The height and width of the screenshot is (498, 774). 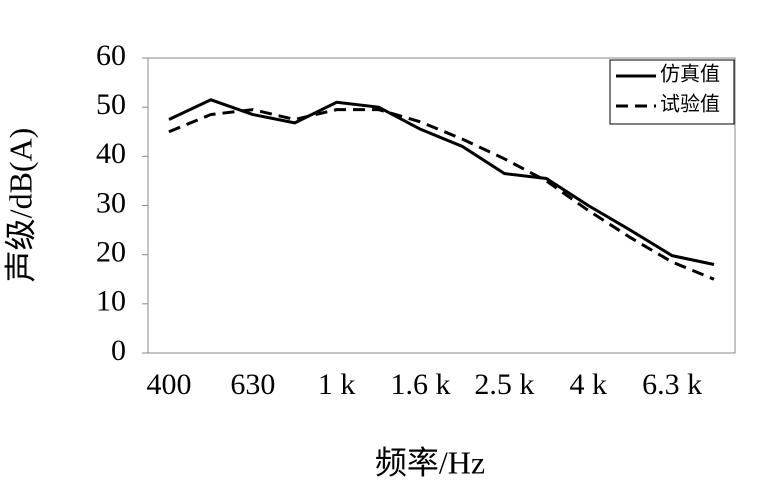 I want to click on x-tick-label: 6.3 k, so click(x=672, y=384).